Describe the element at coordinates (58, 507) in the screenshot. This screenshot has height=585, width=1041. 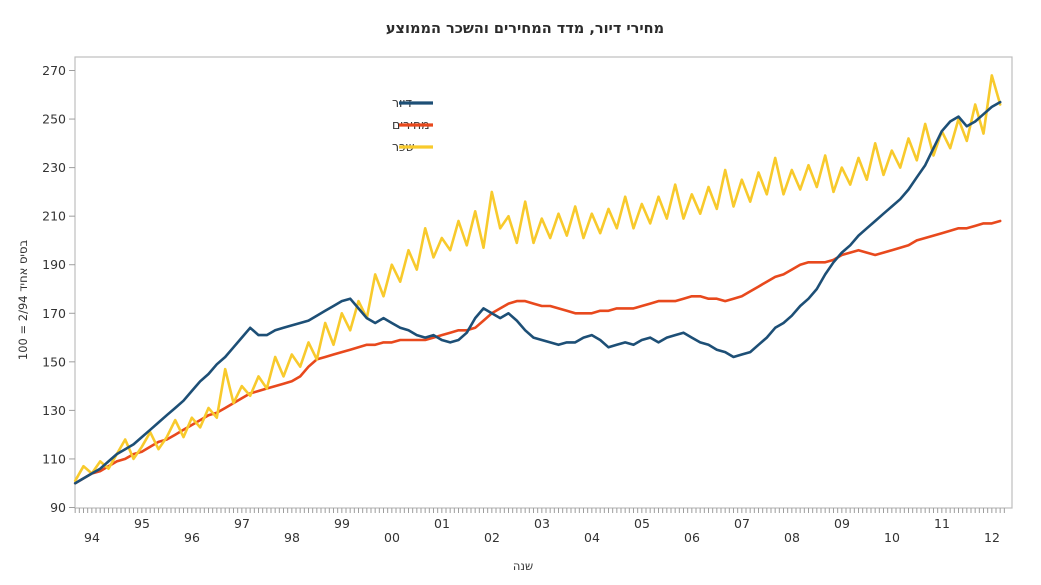
I see `y-tick-label: 90` at that location.